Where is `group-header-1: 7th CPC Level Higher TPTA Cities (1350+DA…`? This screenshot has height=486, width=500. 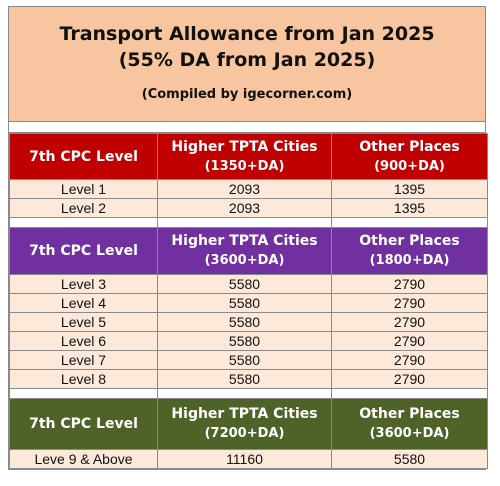
group-header-1: 7th CPC Level Higher TPTA Cities (1350+DA… is located at coordinates (248, 156).